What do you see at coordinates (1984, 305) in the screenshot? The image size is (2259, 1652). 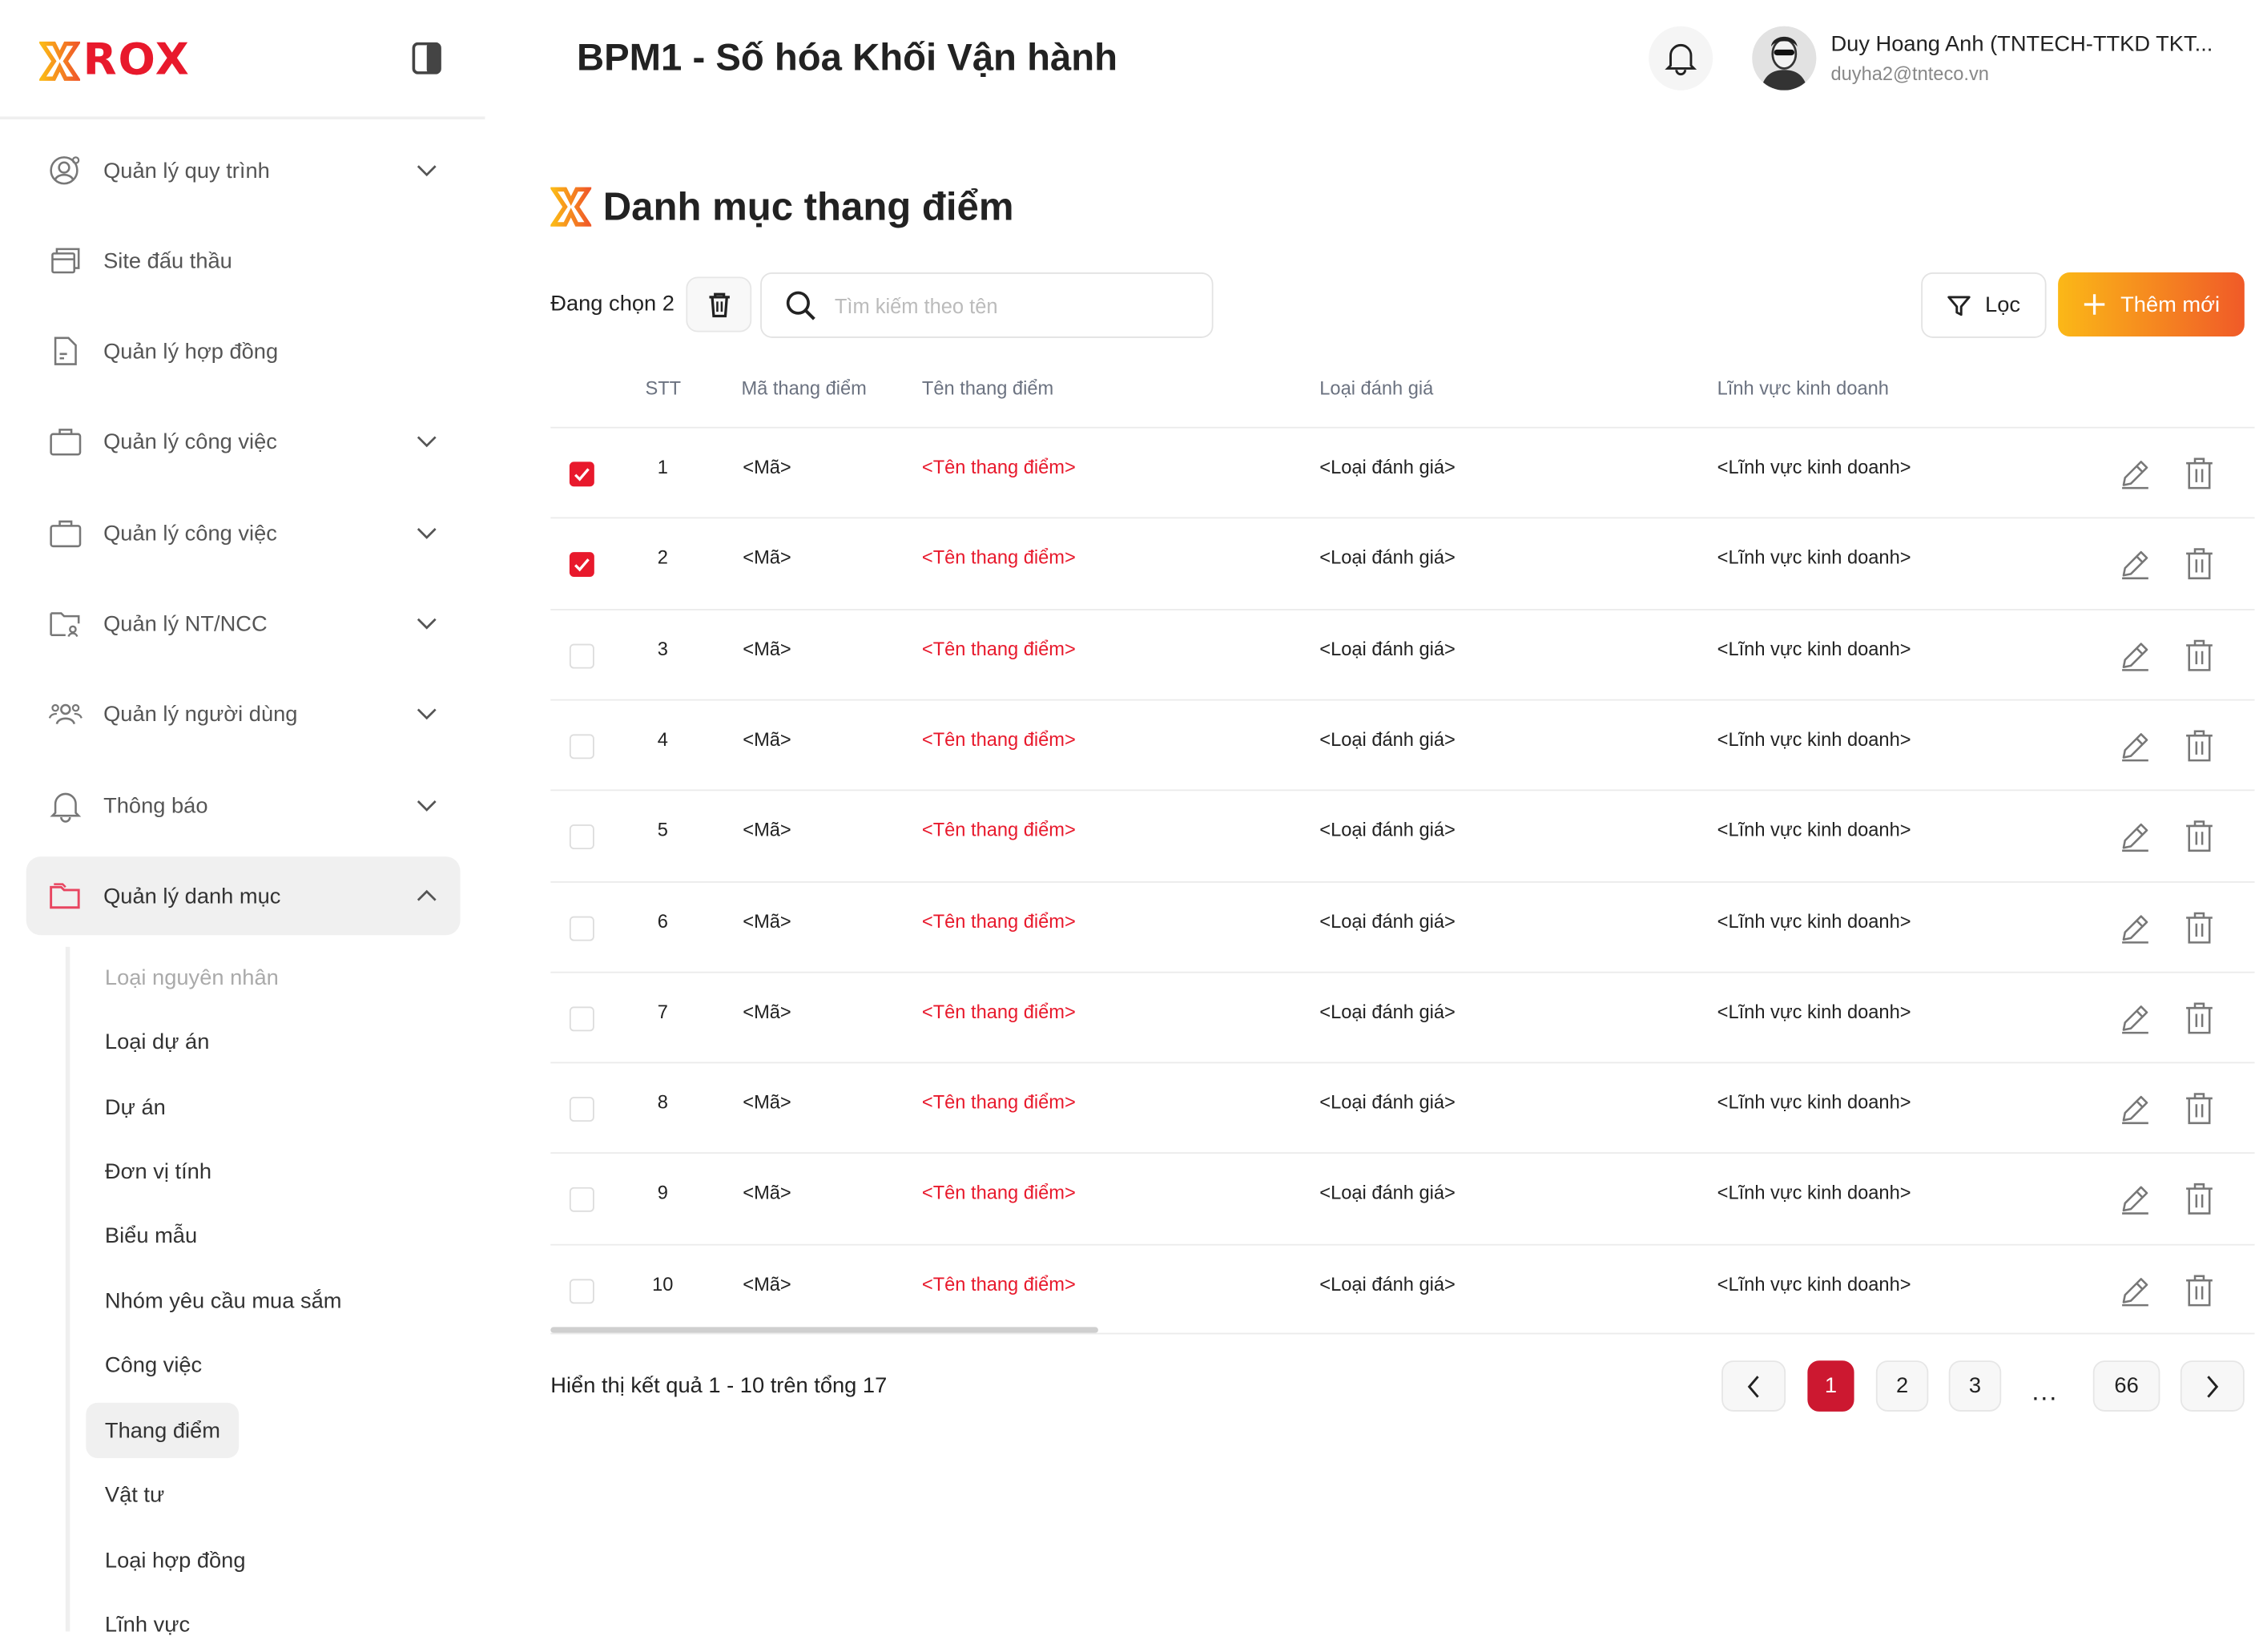 I see `filter-button: Lọc` at bounding box center [1984, 305].